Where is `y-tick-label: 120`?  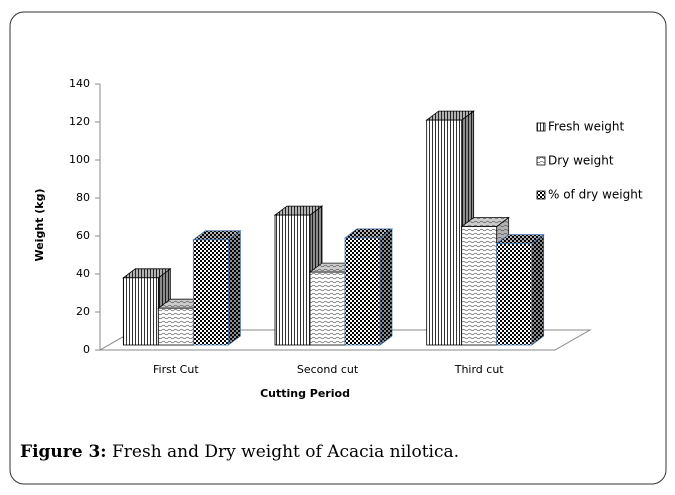
y-tick-label: 120 is located at coordinates (79, 121).